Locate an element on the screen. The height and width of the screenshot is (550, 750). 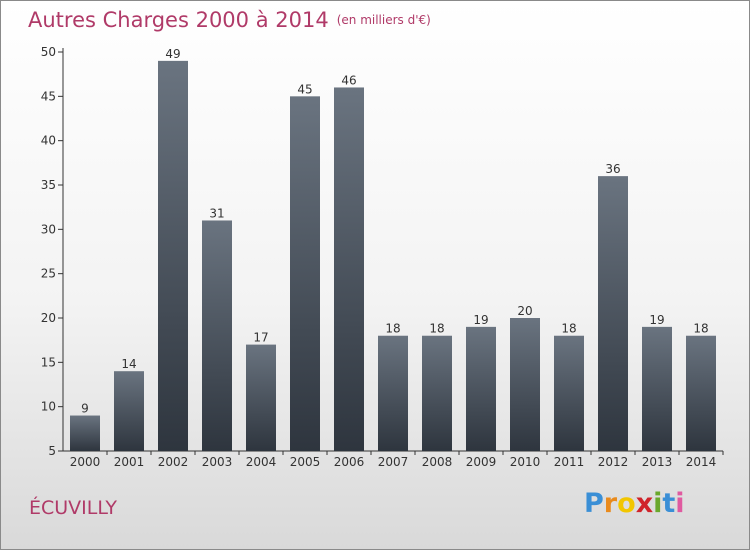
chart-unit: (en milliers d'€) is located at coordinates (383, 20).